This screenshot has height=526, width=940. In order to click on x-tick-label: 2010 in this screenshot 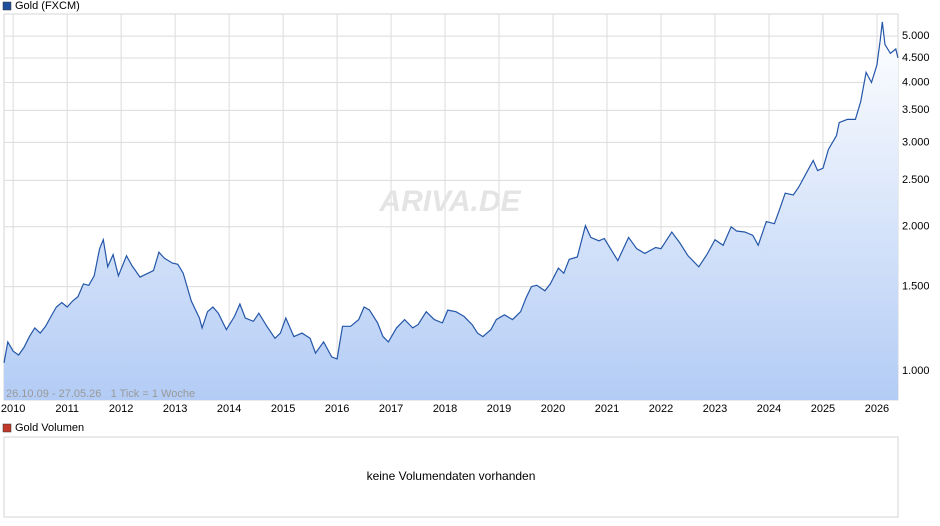, I will do `click(13, 409)`.